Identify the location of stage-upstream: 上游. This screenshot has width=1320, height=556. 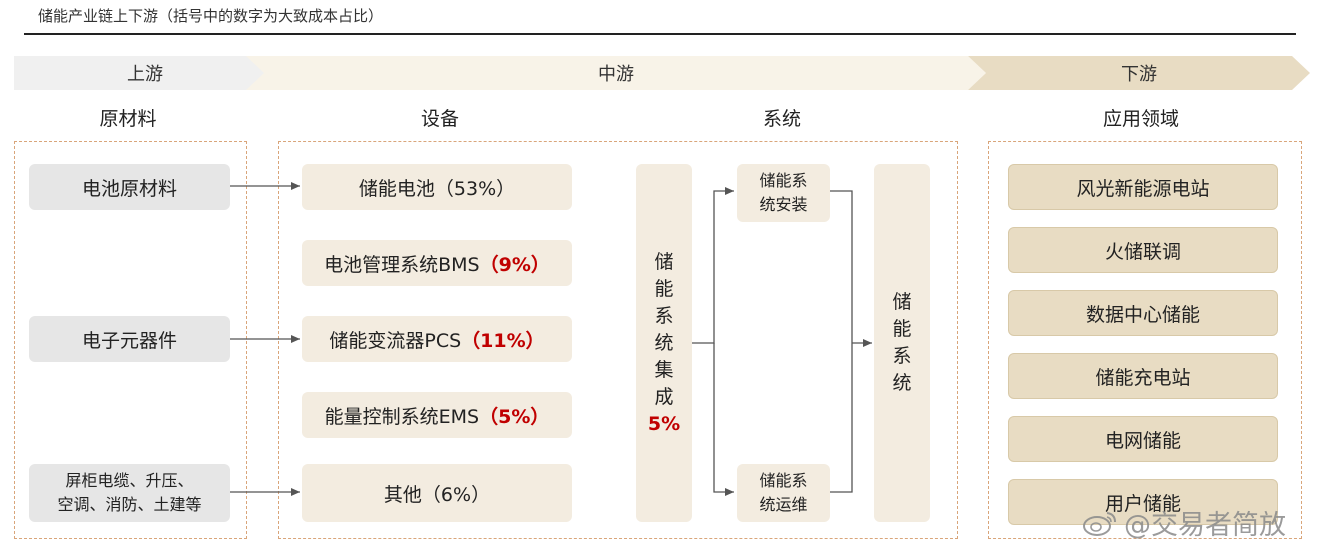
(145, 73).